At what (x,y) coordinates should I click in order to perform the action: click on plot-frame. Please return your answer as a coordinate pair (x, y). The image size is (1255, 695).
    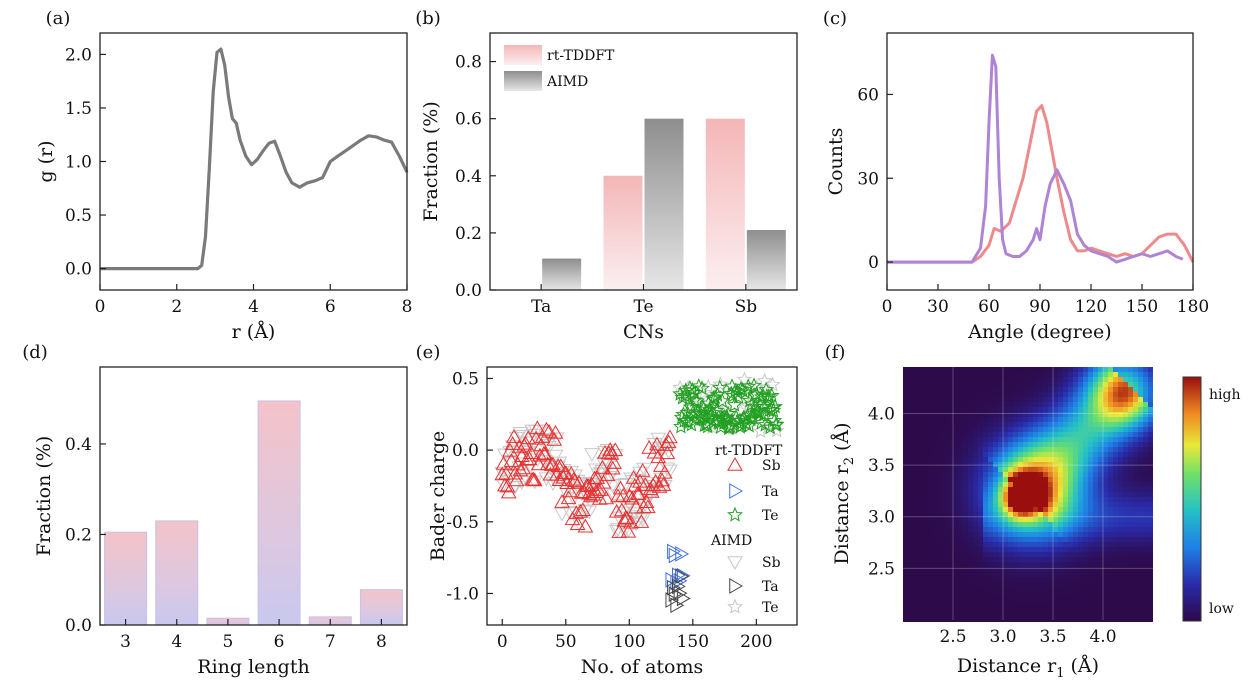
    Looking at the image, I should click on (642, 496).